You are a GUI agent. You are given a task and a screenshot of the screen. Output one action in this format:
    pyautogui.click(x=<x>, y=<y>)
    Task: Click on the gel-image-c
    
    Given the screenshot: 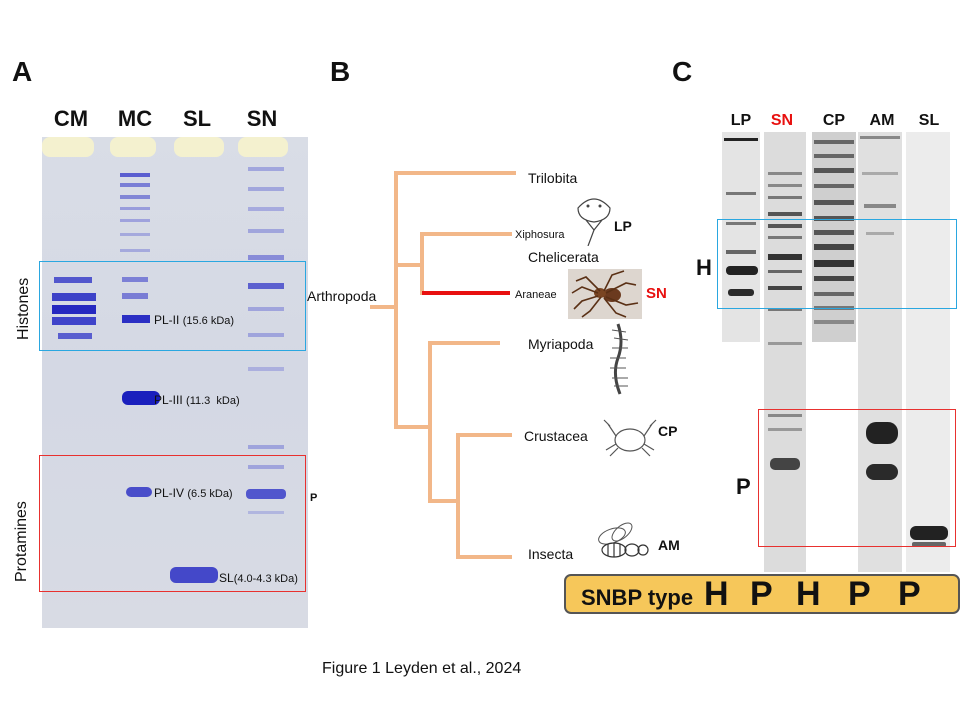 What is the action you would take?
    pyautogui.click(x=836, y=352)
    